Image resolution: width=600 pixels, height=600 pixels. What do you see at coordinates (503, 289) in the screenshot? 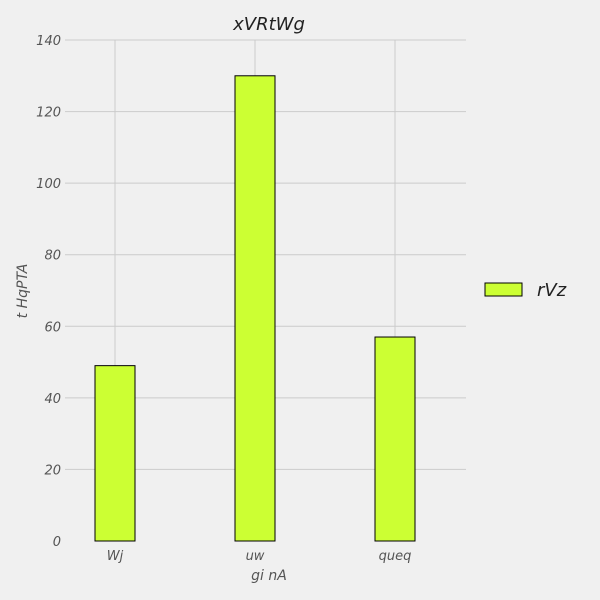
I see `legend-swatch` at bounding box center [503, 289].